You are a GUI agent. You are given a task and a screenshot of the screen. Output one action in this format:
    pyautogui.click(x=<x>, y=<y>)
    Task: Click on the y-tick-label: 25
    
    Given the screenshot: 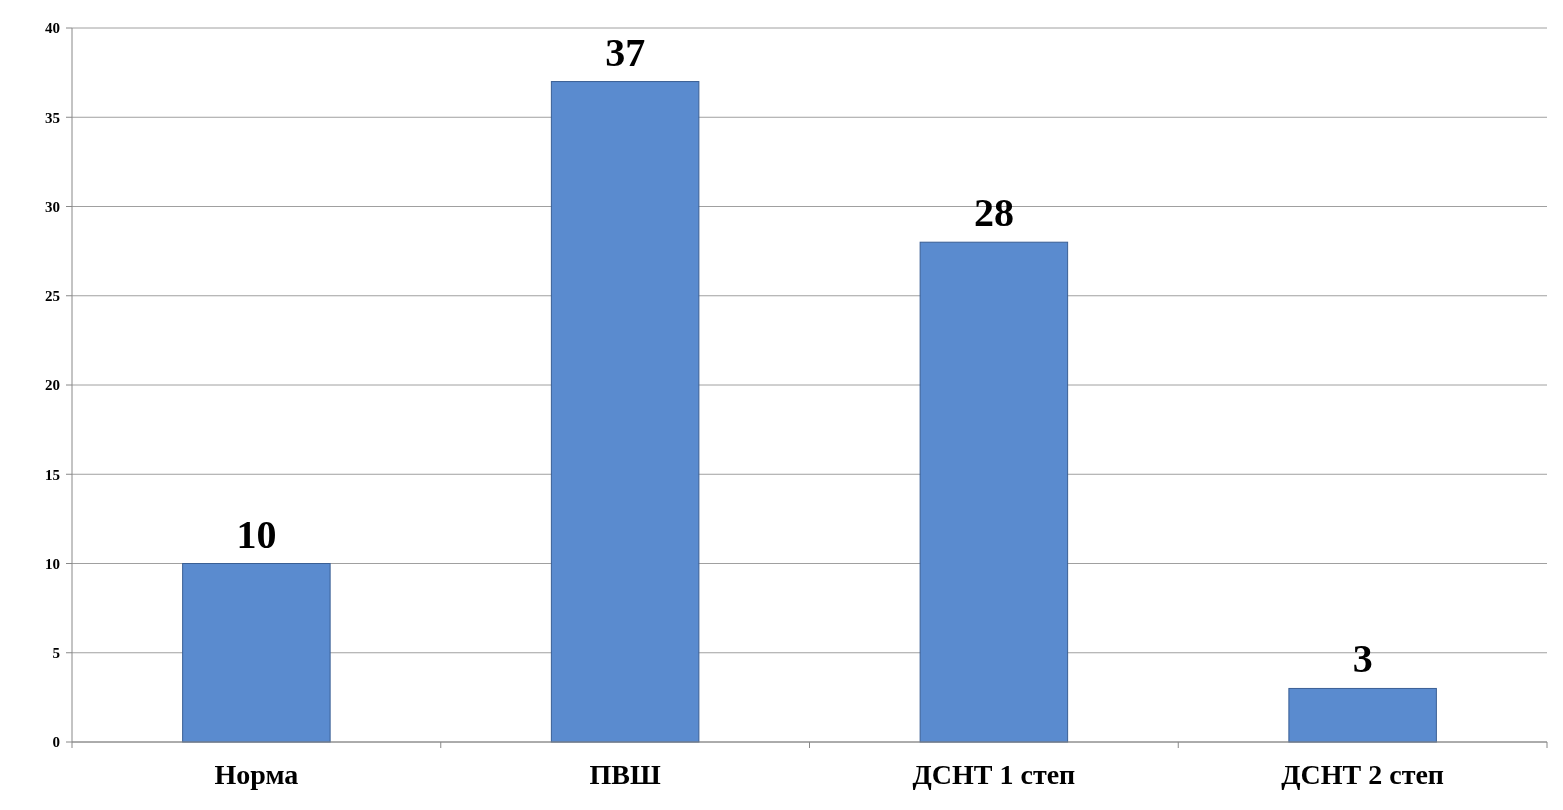 What is the action you would take?
    pyautogui.click(x=52, y=296)
    